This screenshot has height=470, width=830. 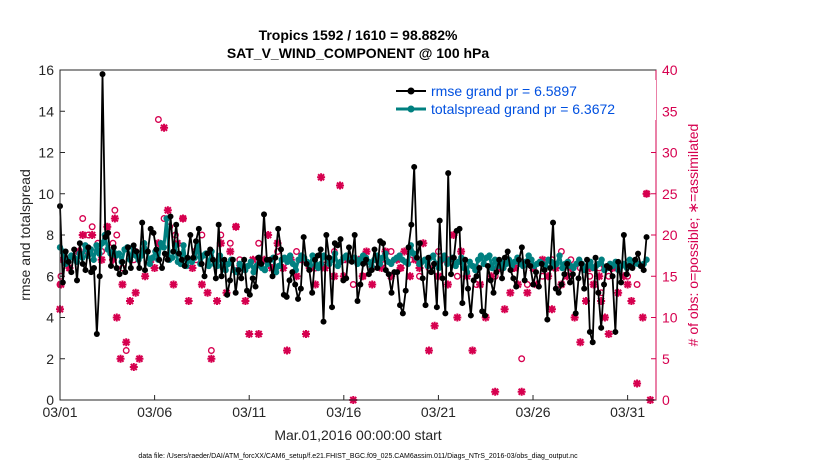 What do you see at coordinates (670, 153) in the screenshot?
I see `y-right-tick-label: 30` at bounding box center [670, 153].